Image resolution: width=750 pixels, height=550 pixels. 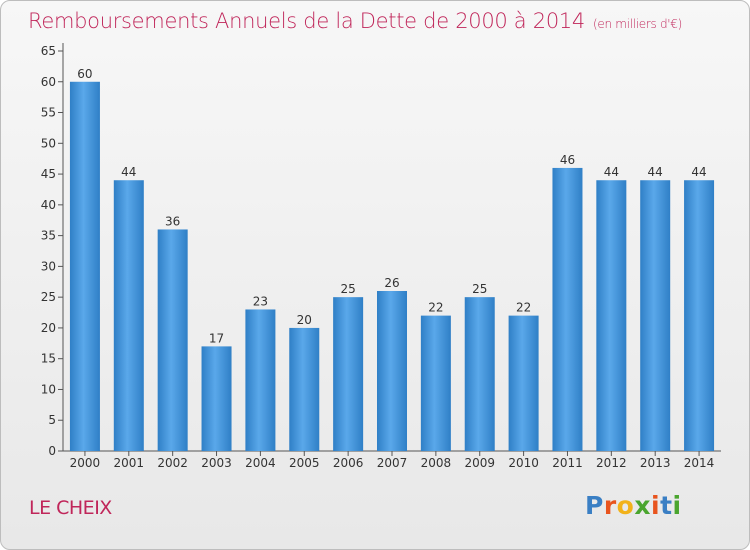 I want to click on x-tick-label: 2005, so click(x=304, y=463).